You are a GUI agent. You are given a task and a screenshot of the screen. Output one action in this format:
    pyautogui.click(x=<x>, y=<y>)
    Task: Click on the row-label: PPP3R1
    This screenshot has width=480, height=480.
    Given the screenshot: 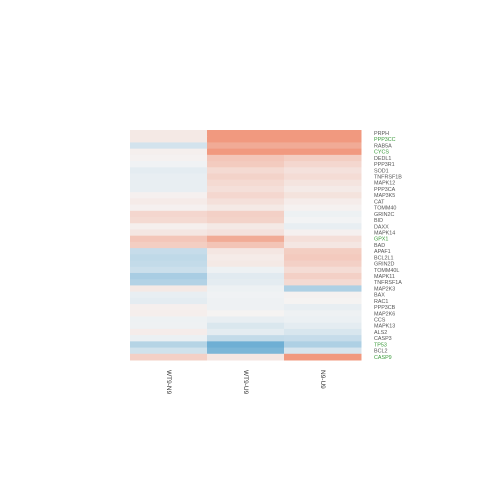 What is the action you would take?
    pyautogui.click(x=384, y=165)
    